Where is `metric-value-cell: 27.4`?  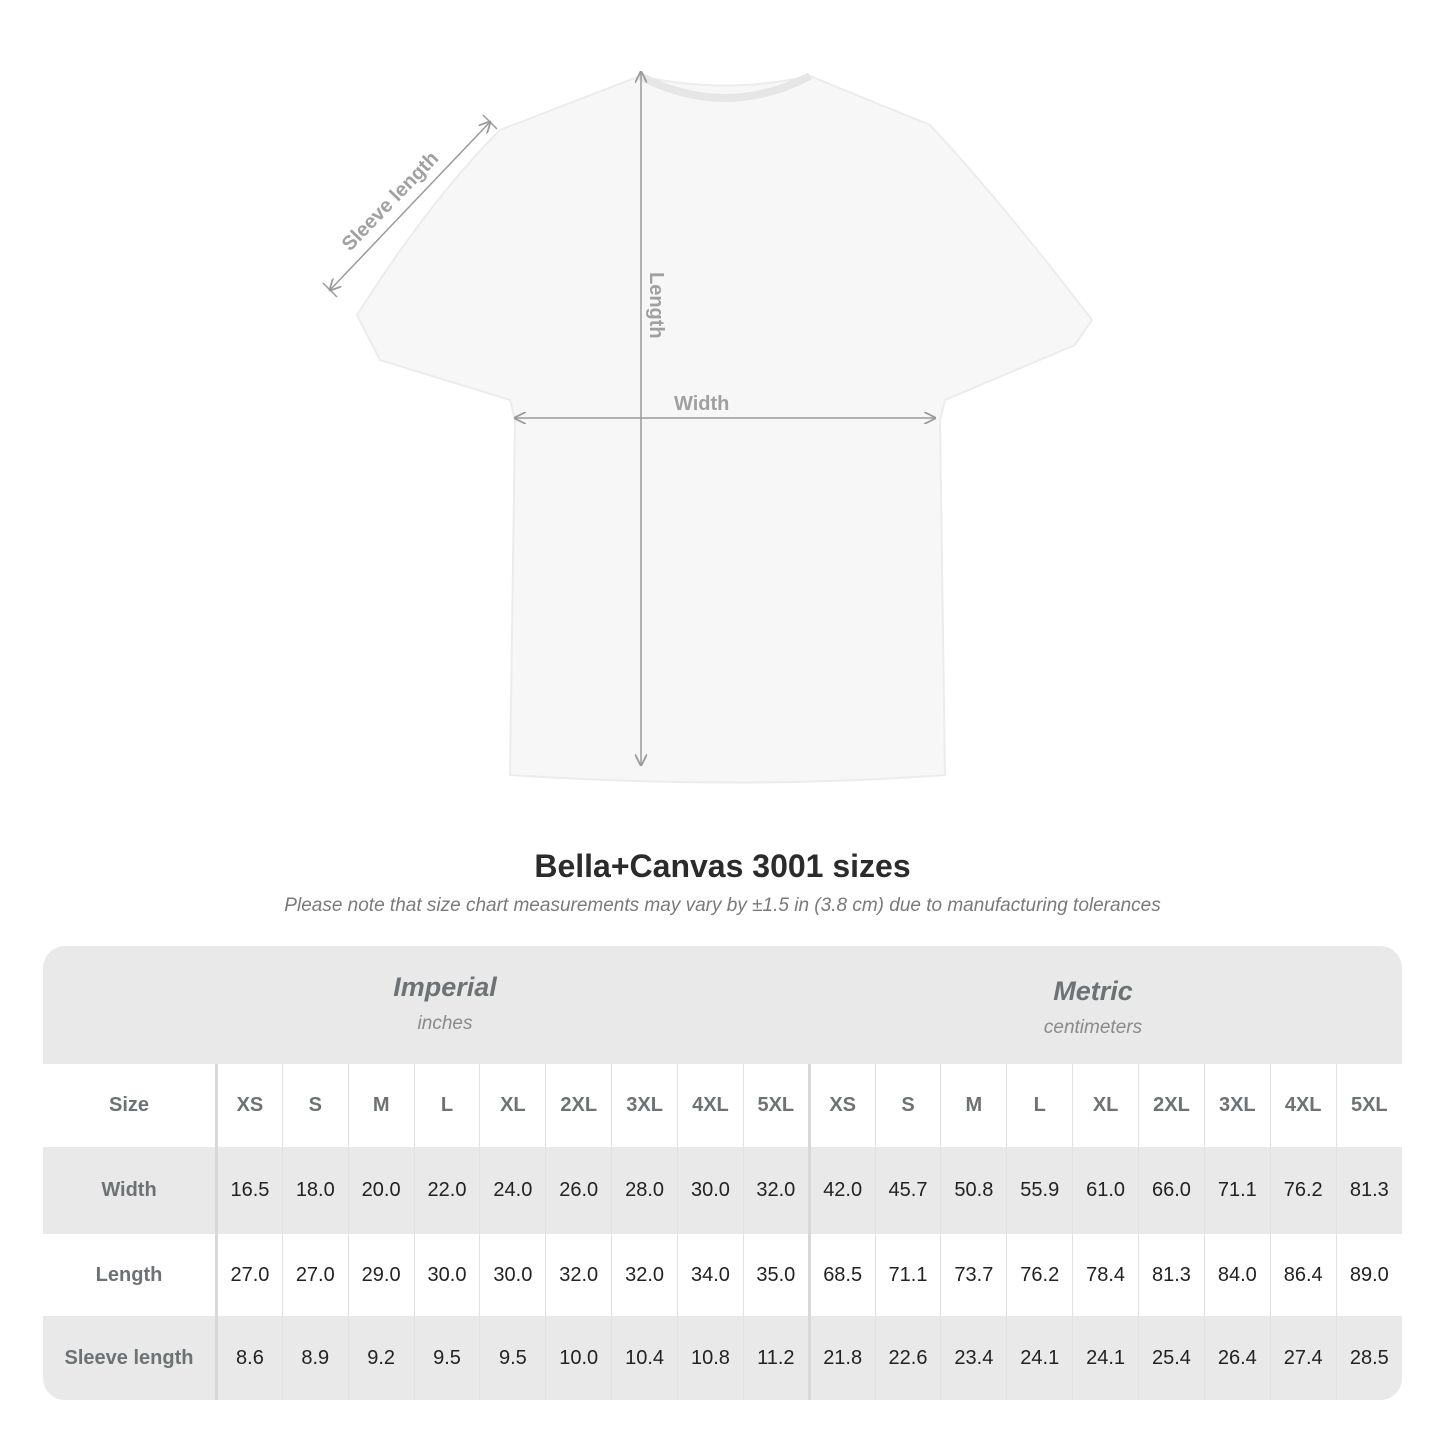
metric-value-cell: 27.4 is located at coordinates (1303, 1358).